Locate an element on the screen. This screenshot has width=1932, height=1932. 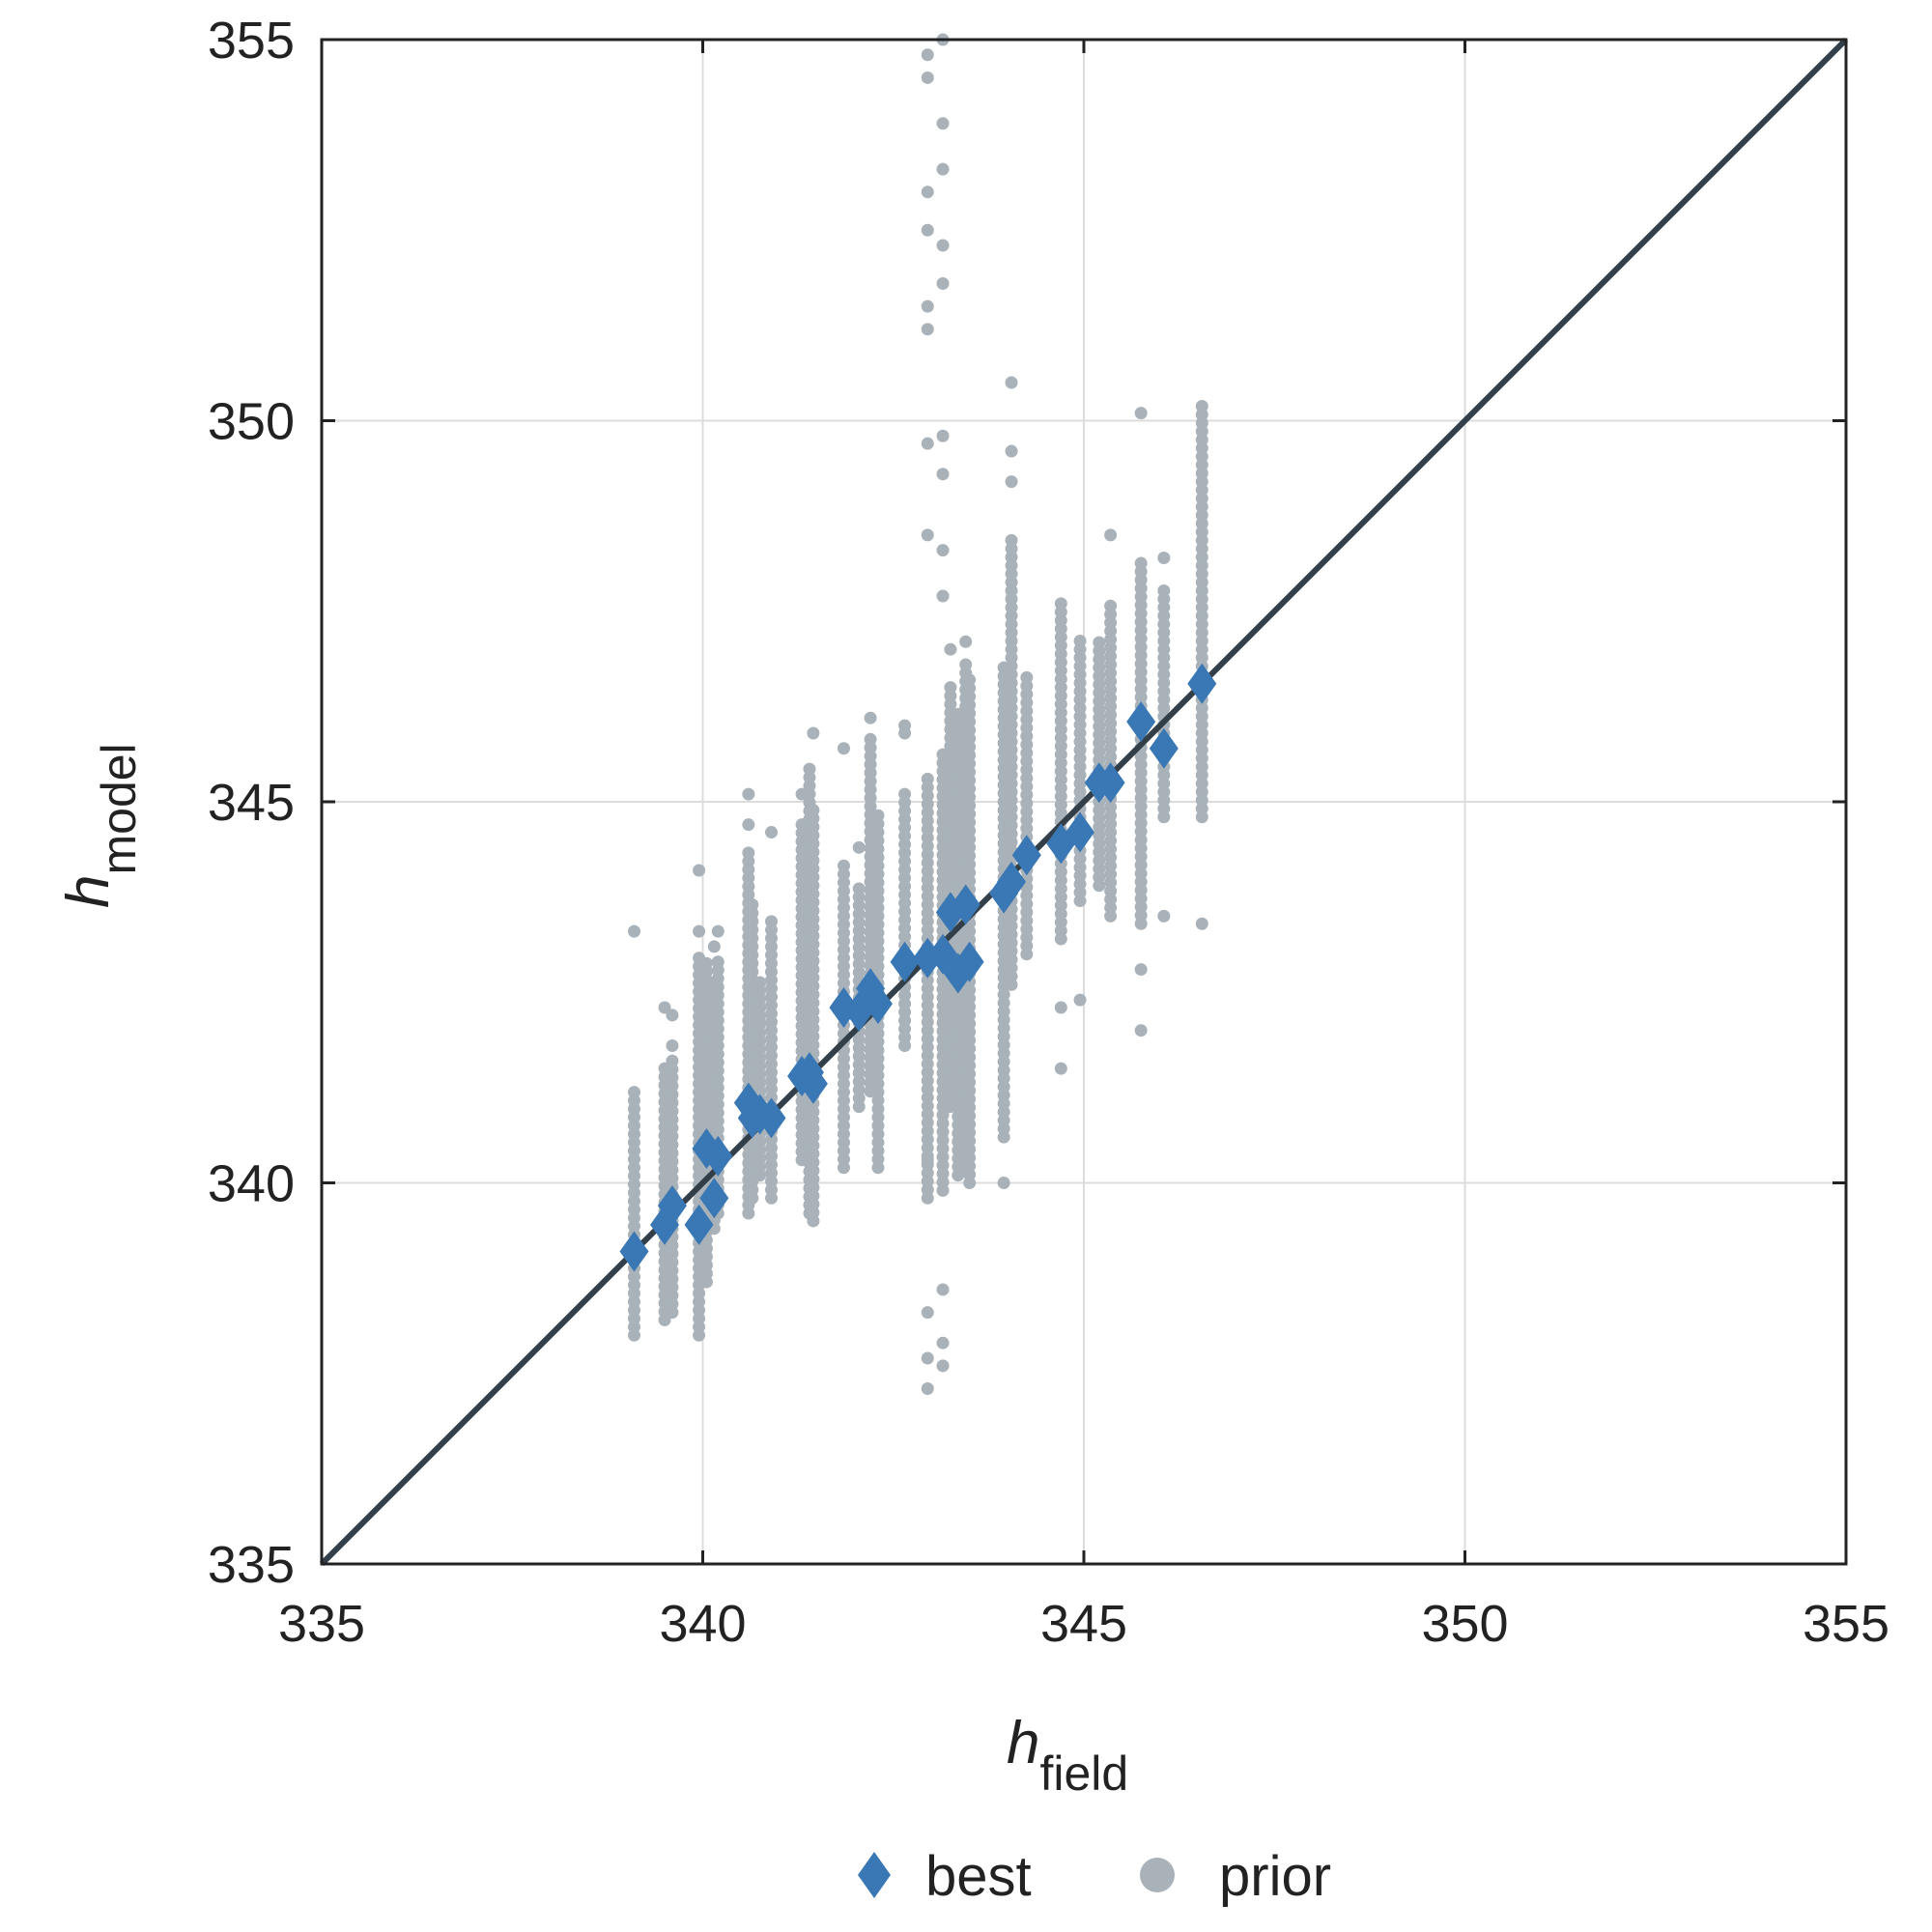
legend-prior-marker is located at coordinates (1157, 1875).